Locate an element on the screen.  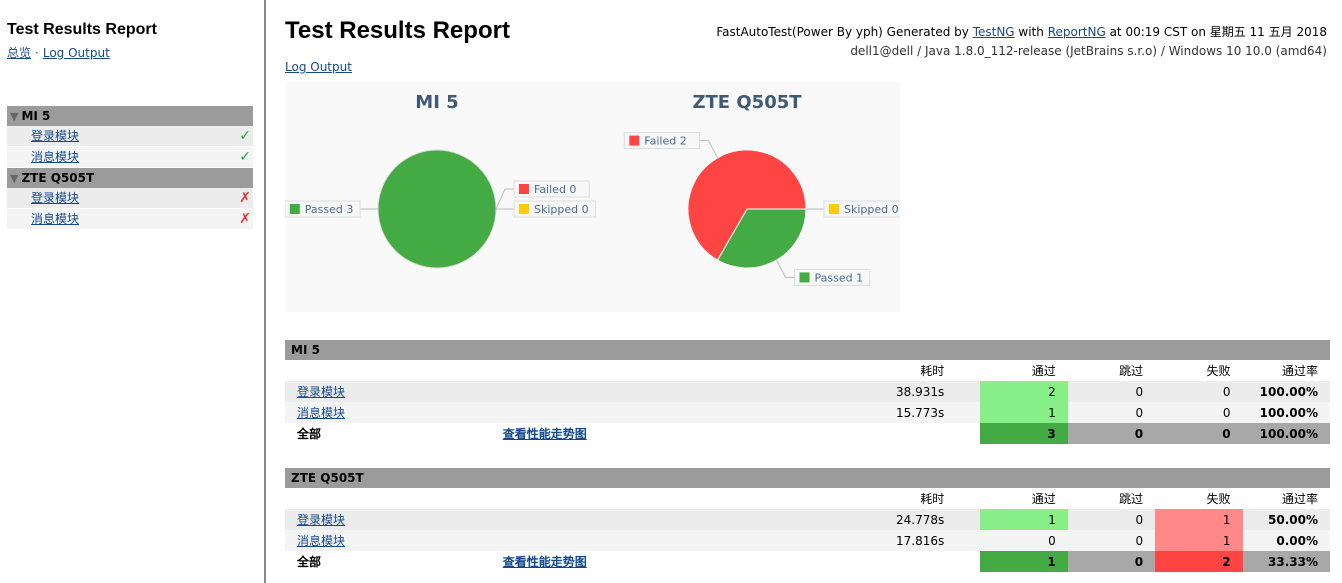
meta-with: with is located at coordinates (1031, 32).